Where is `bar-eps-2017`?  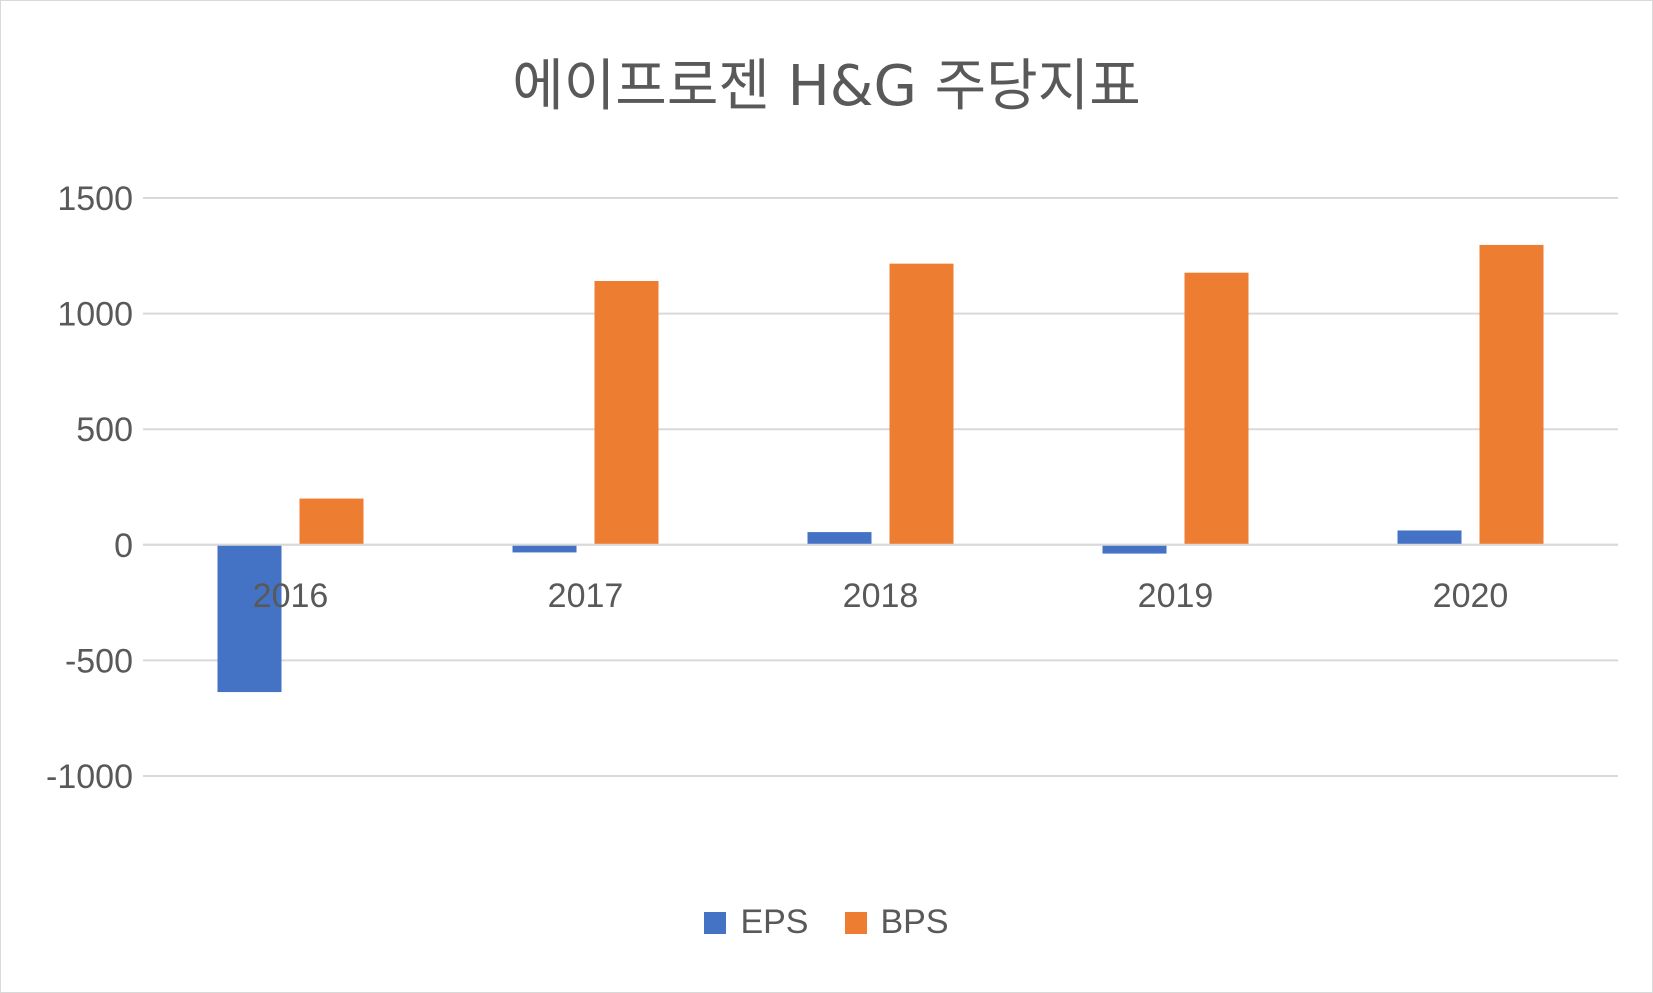 bar-eps-2017 is located at coordinates (544, 548).